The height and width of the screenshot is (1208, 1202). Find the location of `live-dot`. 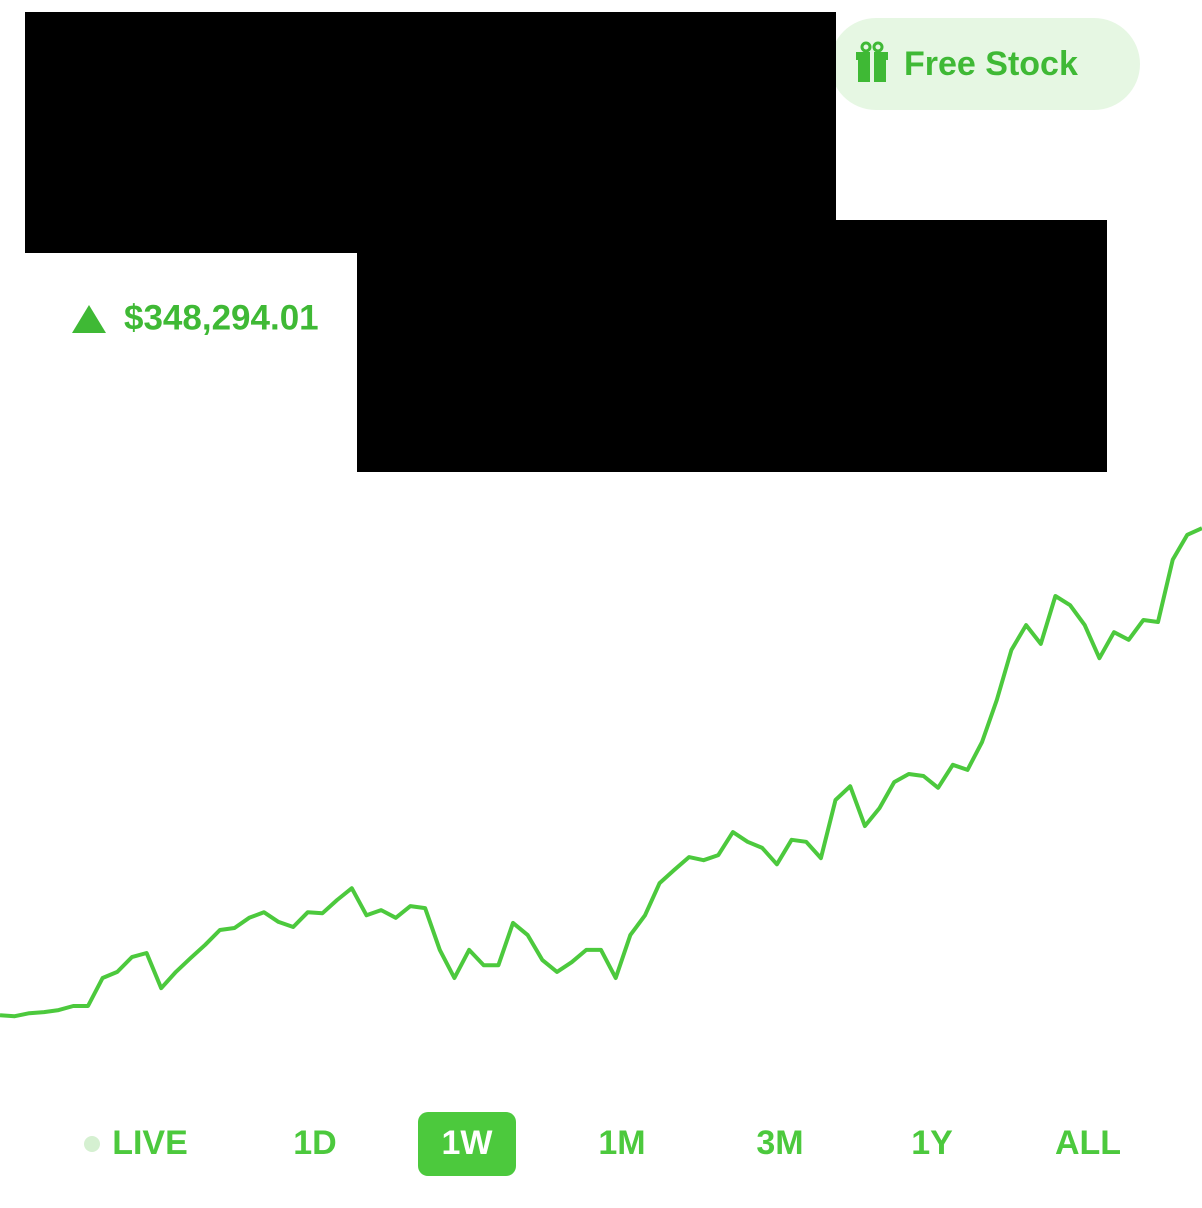

live-dot is located at coordinates (92, 1144).